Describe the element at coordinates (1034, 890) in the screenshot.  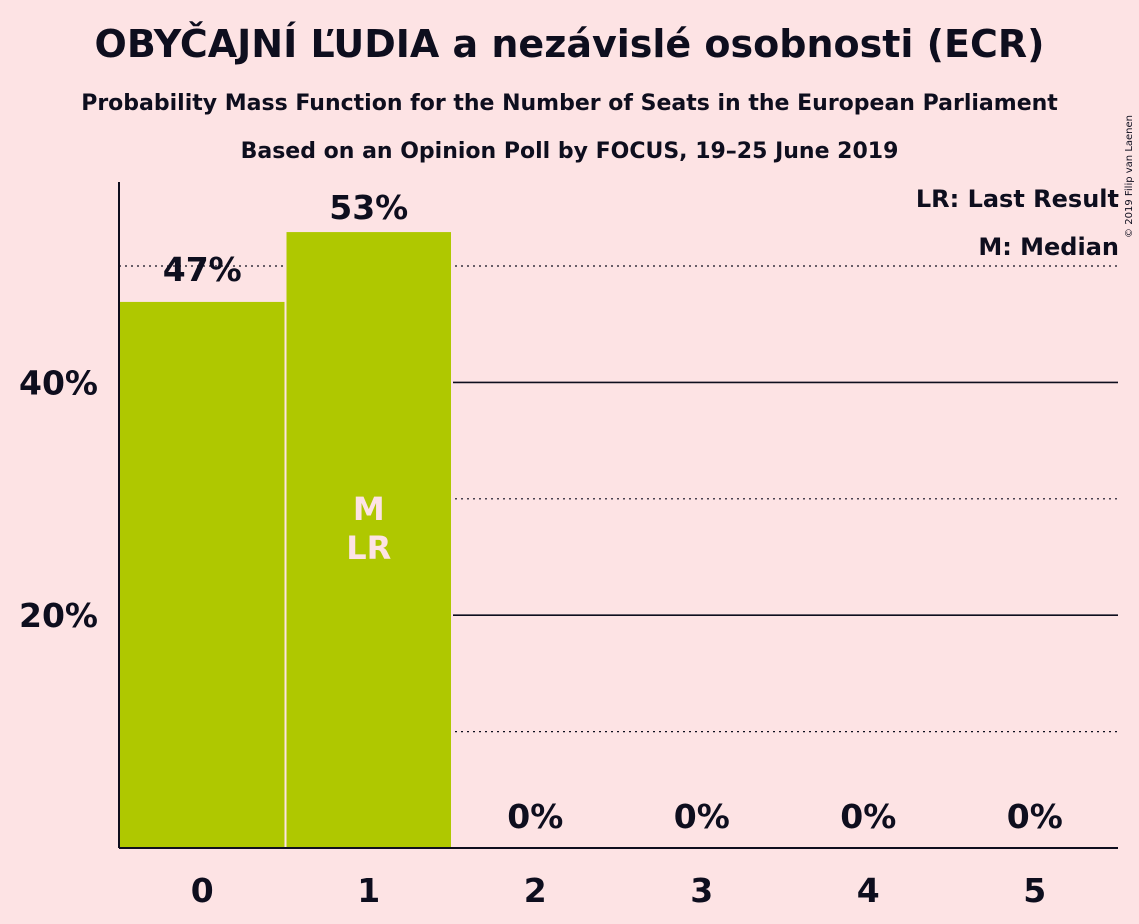
I see `x-tick-label: 5` at that location.